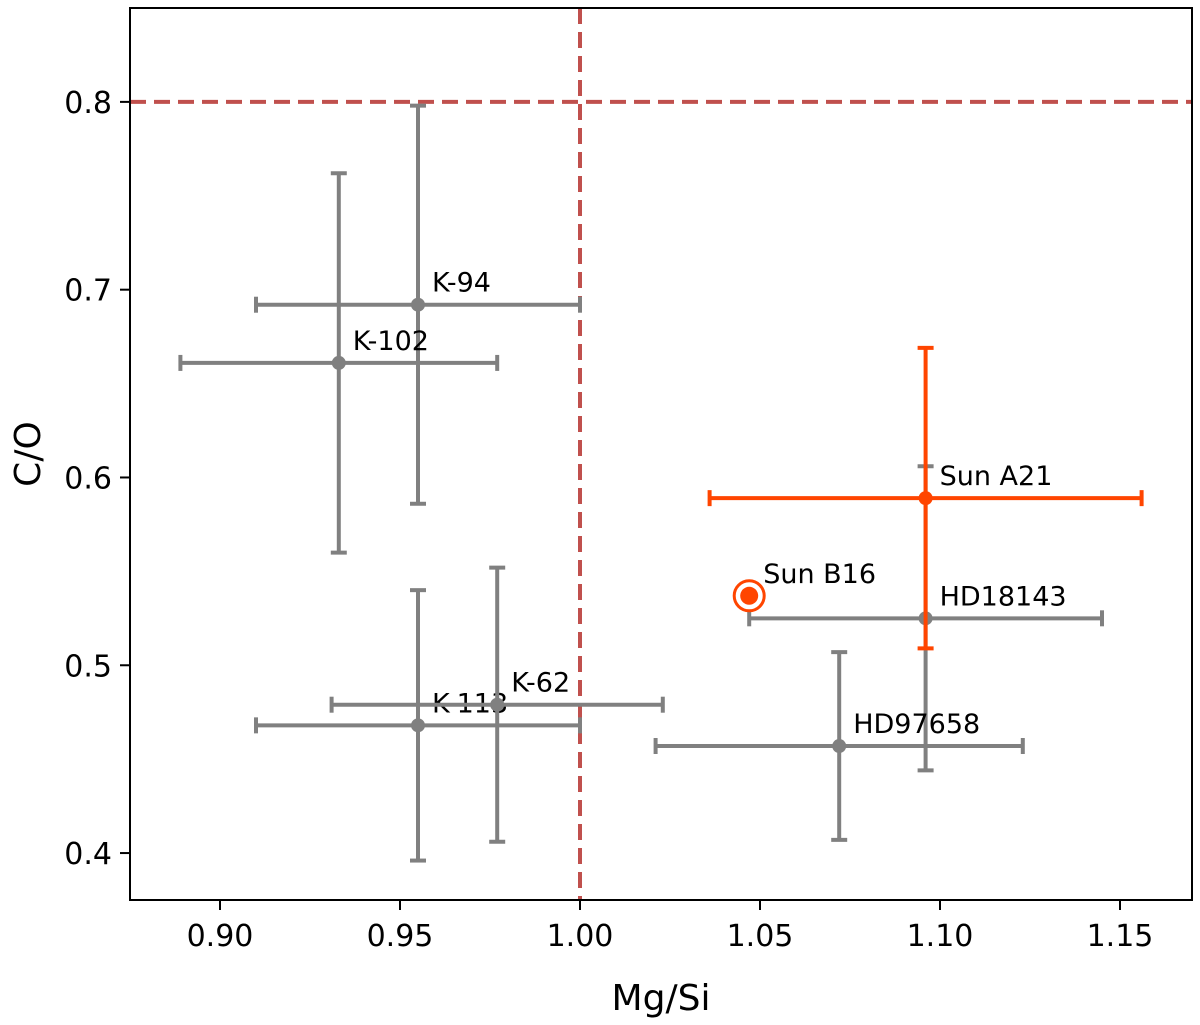  I want to click on point-label-hd18143: HD18143, so click(1003, 596).